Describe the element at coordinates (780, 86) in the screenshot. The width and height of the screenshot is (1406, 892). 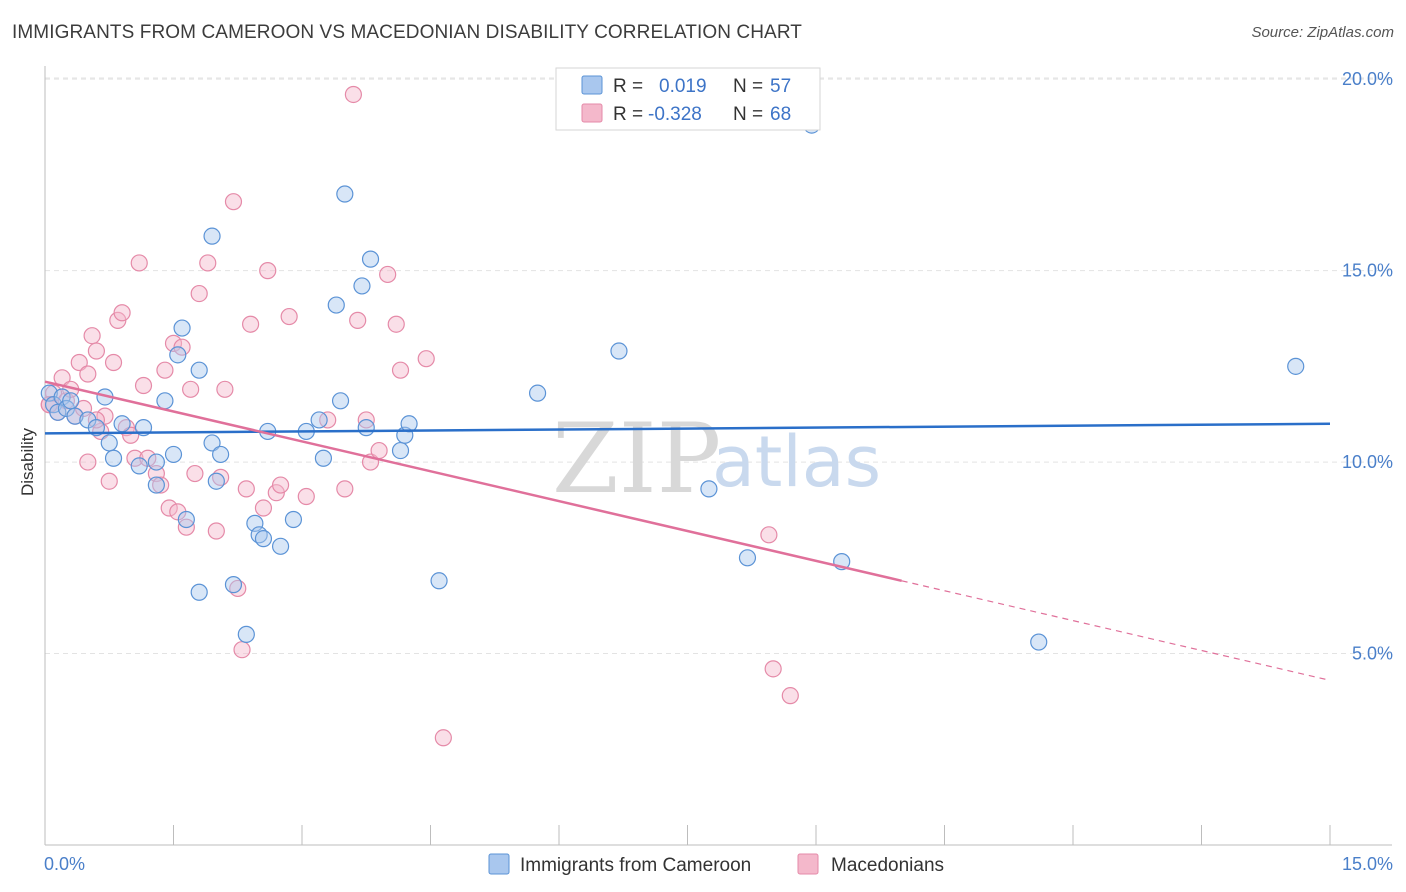
I see `legend-n-value-blue: 57` at that location.